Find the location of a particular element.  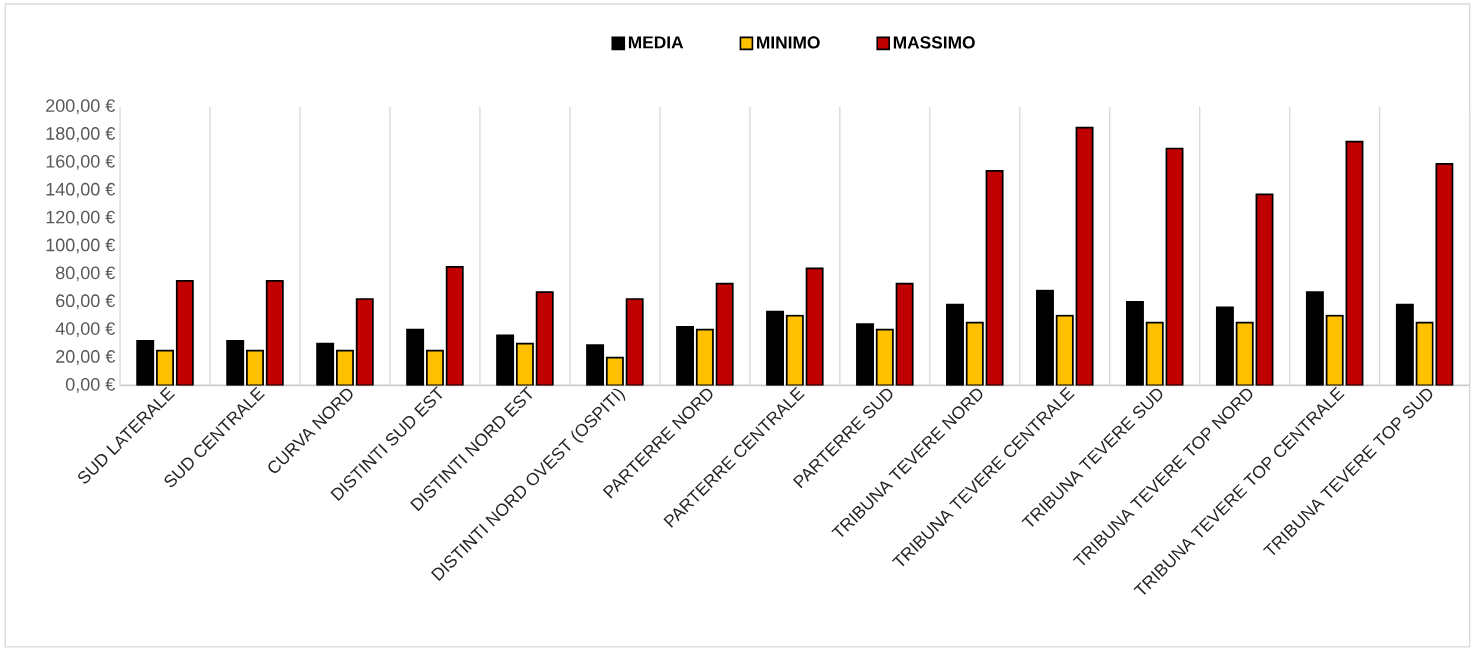

legend-label: MASSIMO is located at coordinates (934, 42).